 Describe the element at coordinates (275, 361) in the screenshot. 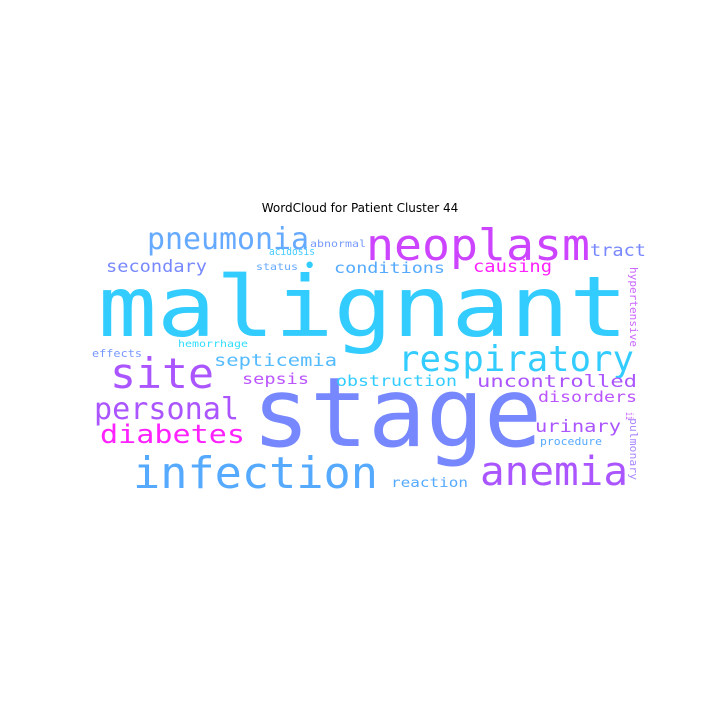

I see `word-septicemia: septicemia` at that location.